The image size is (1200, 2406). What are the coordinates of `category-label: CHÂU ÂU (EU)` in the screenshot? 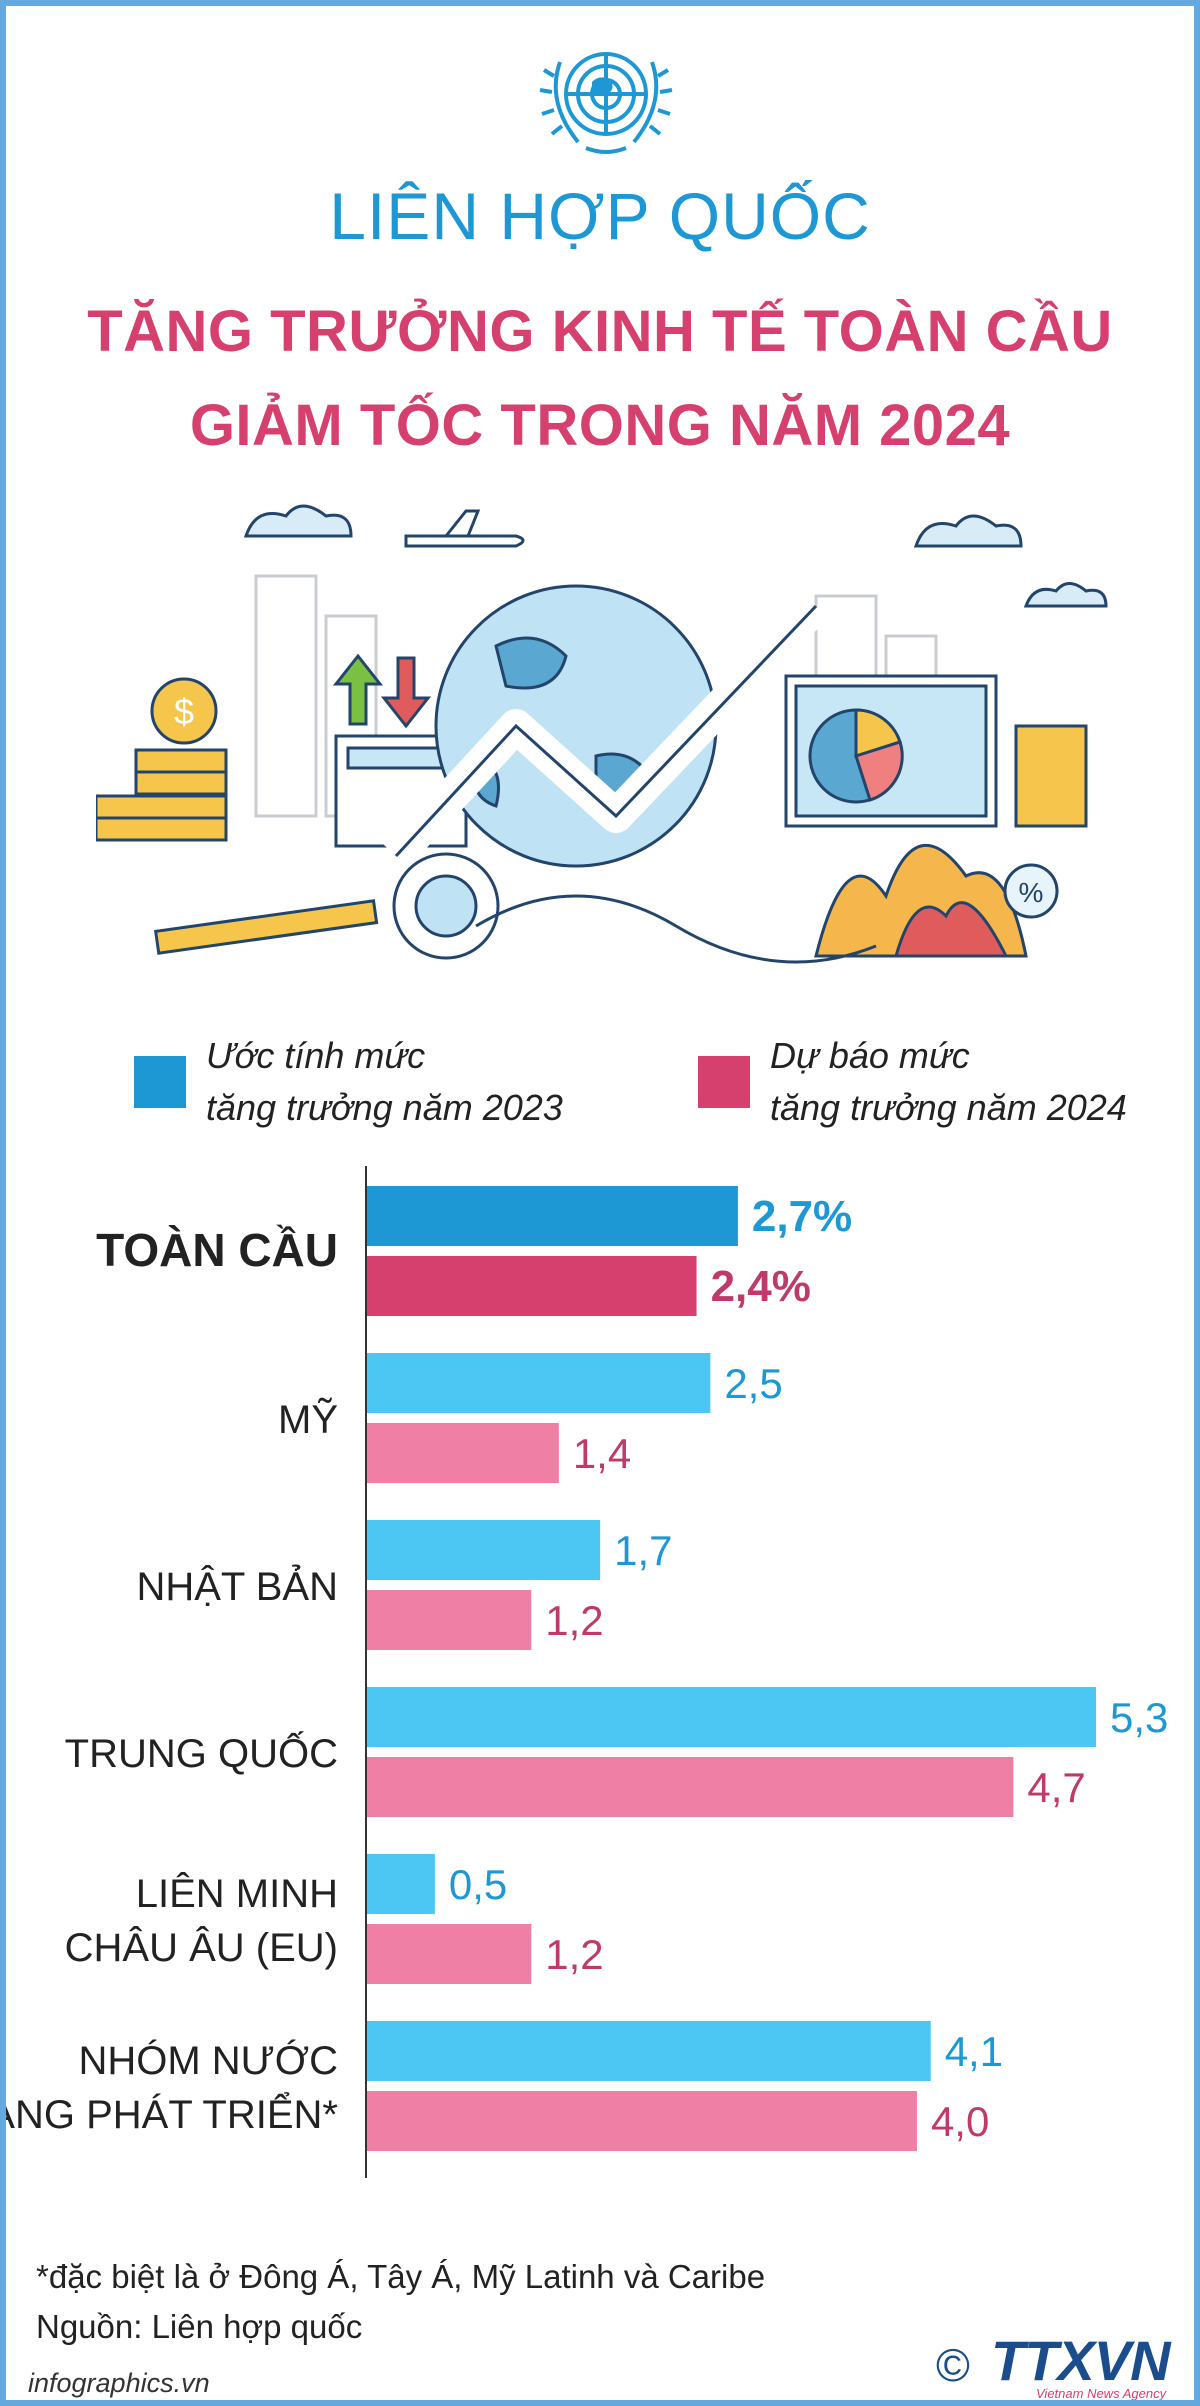 It's located at (201, 1947).